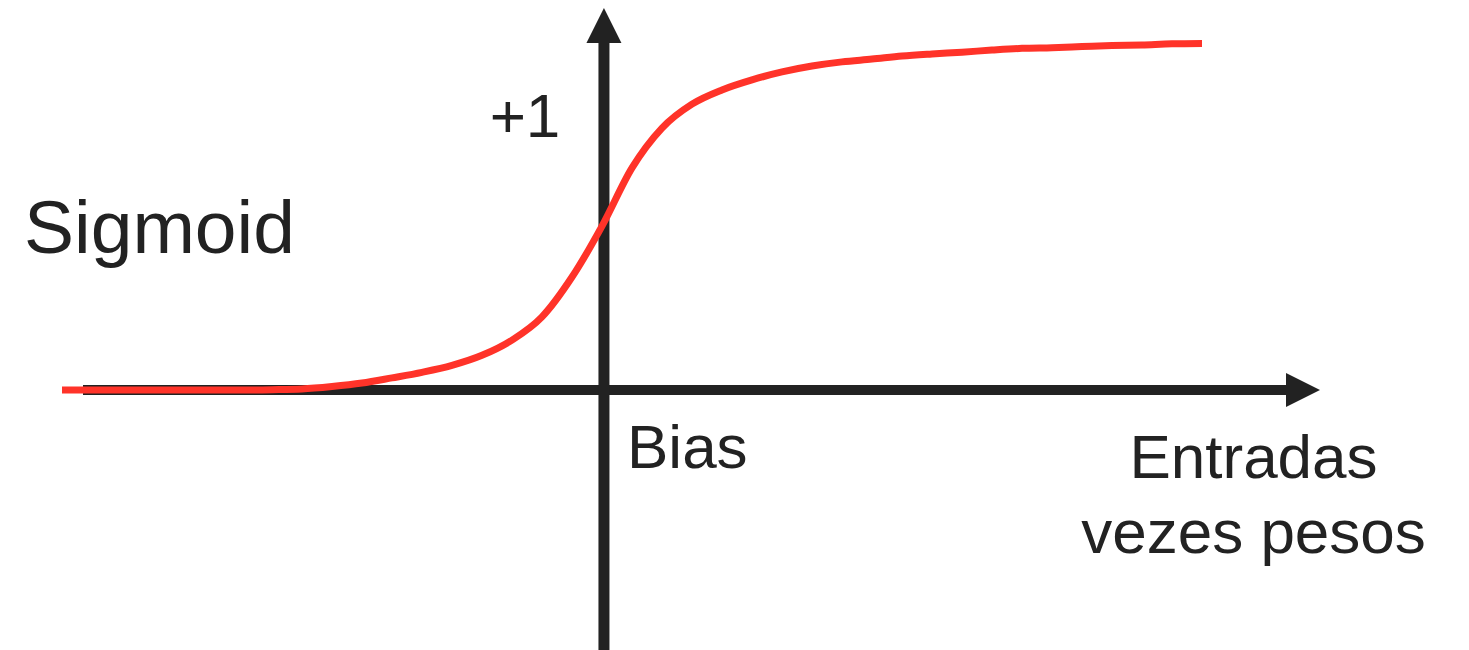 The width and height of the screenshot is (1469, 650). Describe the element at coordinates (525, 115) in the screenshot. I see `annotation: +1` at that location.